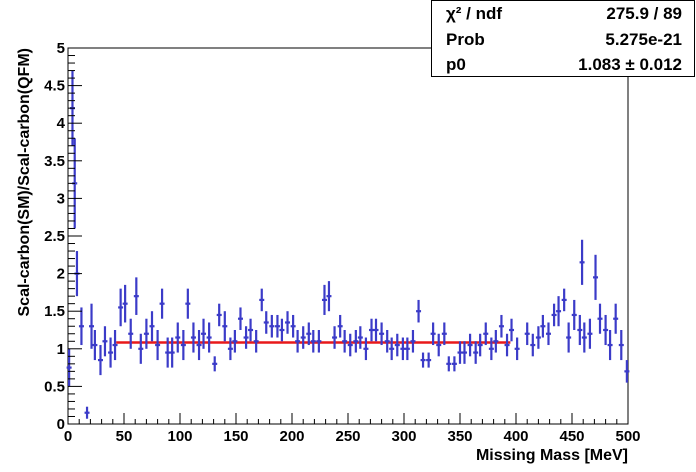  Describe the element at coordinates (235, 436) in the screenshot. I see `x-tick-label: 150` at that location.